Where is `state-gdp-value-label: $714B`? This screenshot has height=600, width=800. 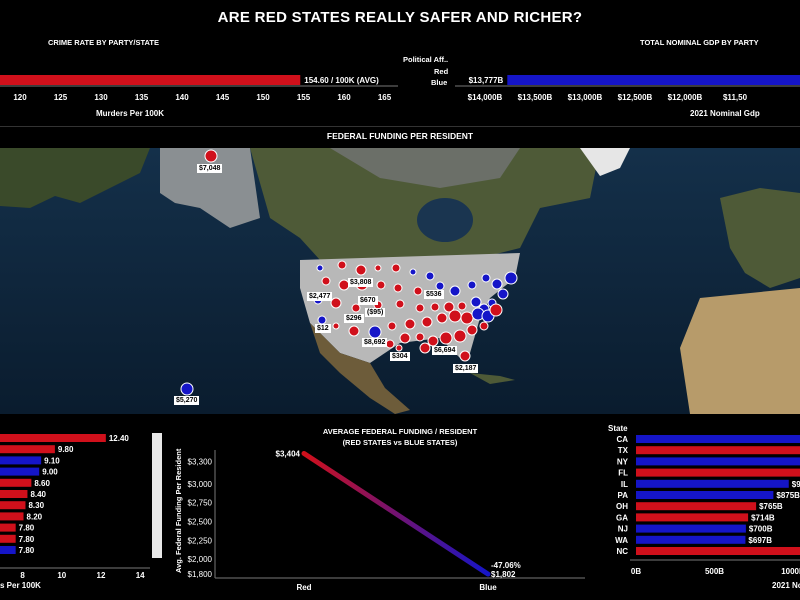
state-gdp-value-label: $714B is located at coordinates (763, 517).